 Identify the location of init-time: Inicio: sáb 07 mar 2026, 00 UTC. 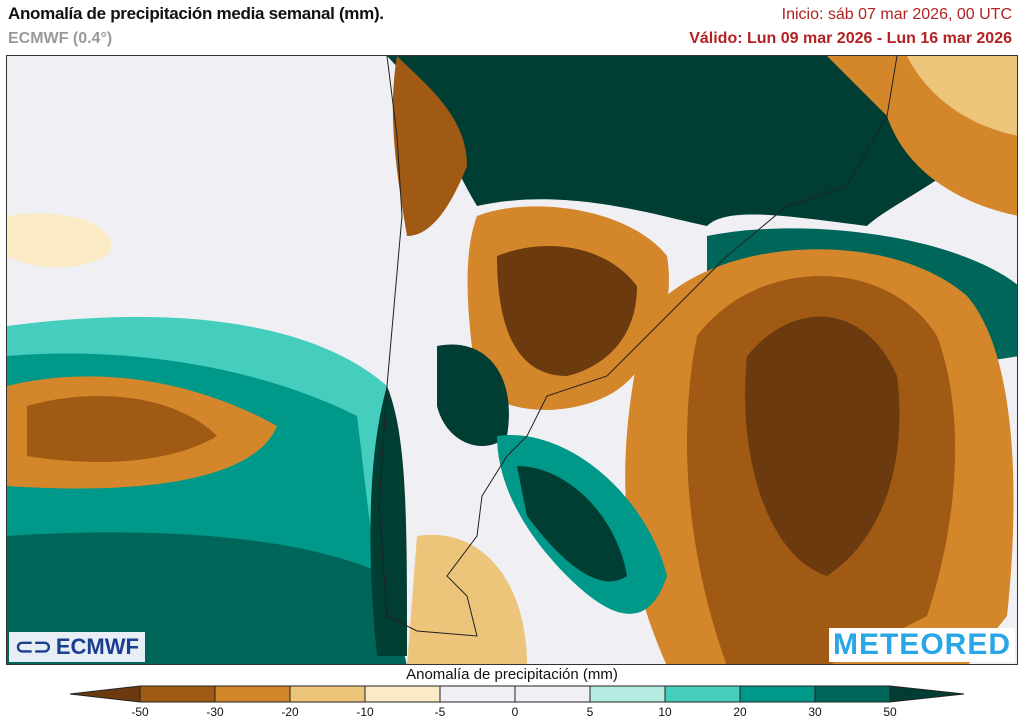
(896, 14).